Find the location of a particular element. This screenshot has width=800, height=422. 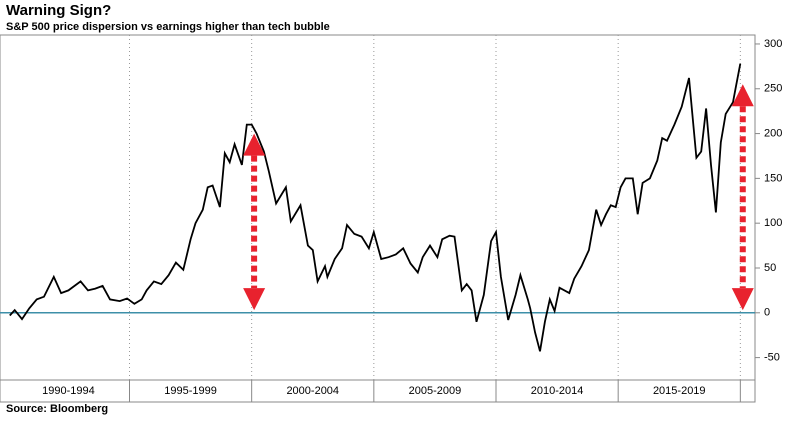

chart-title: Warning Sign? is located at coordinates (58, 10).